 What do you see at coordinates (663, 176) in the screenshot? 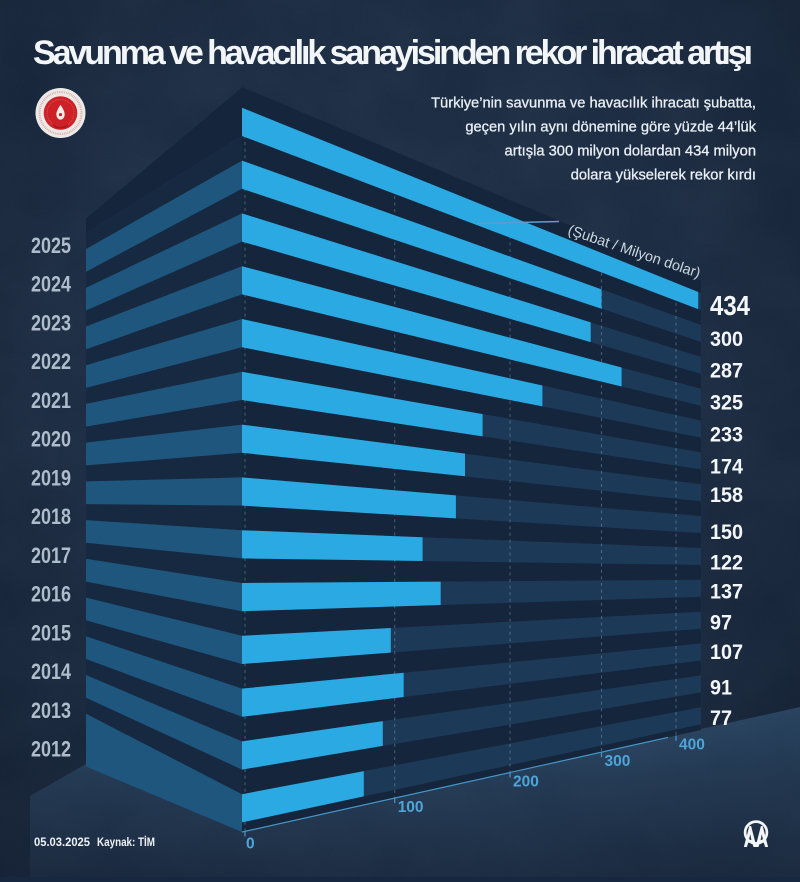
I see `svg-text: dolara yükselerek rekor kırdı` at bounding box center [663, 176].